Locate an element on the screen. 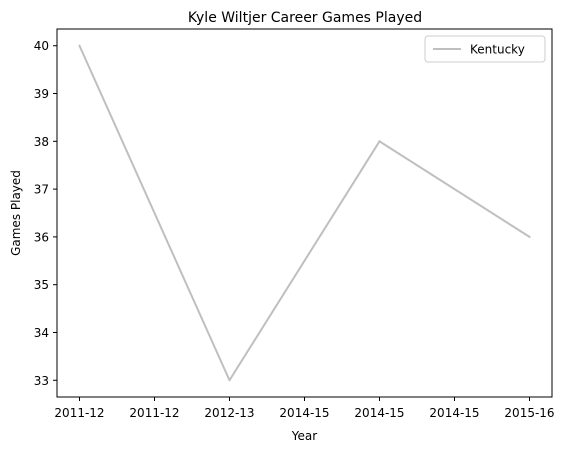  y-tick-label: 40 is located at coordinates (41, 46).